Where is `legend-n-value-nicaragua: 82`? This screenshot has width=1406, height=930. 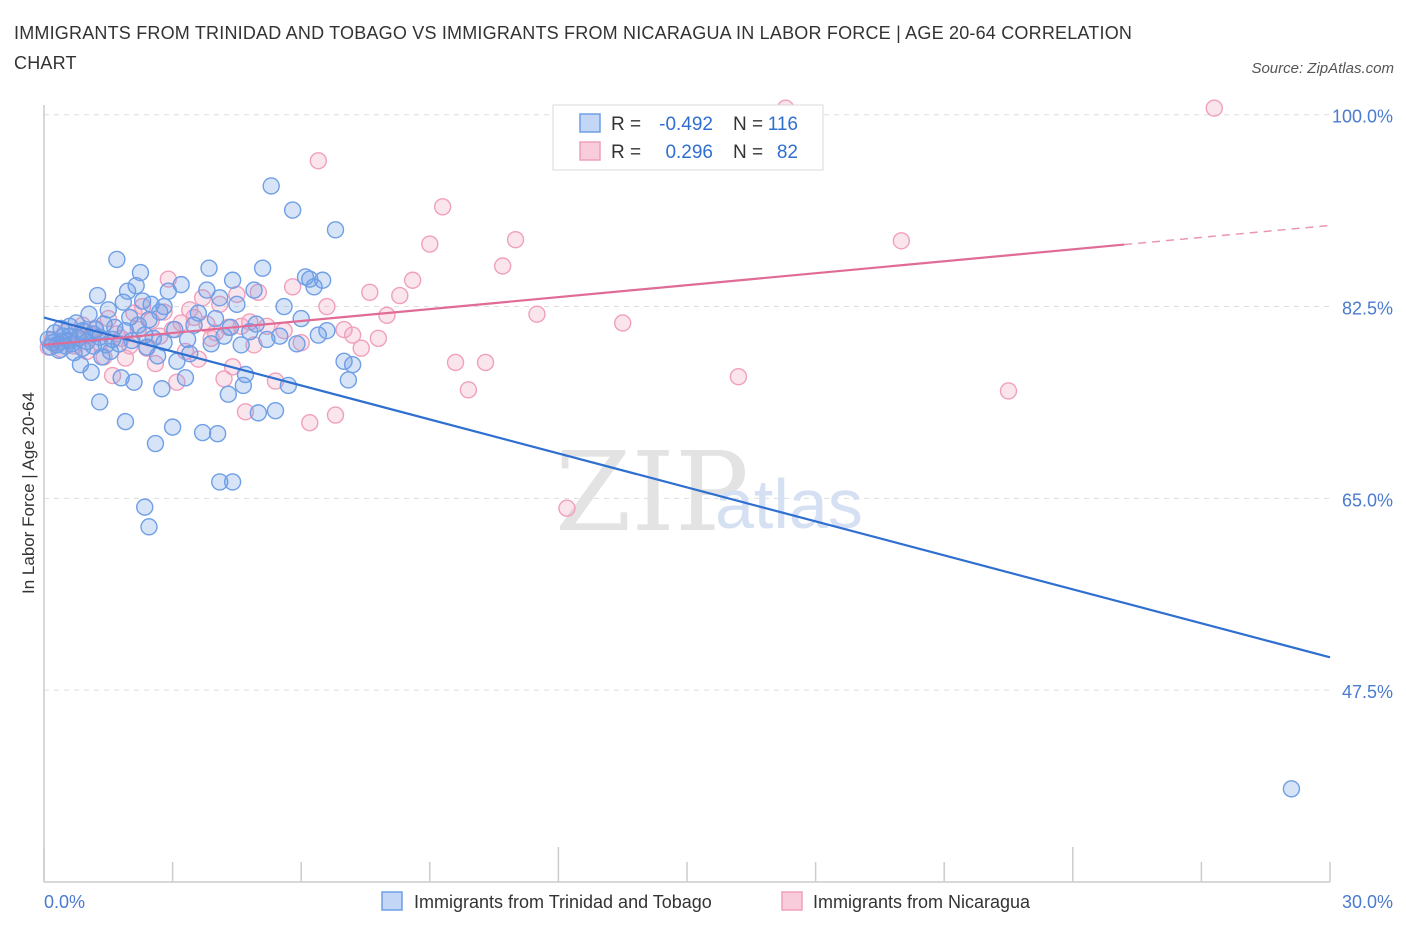
legend-n-value-nicaragua: 82 is located at coordinates (787, 152).